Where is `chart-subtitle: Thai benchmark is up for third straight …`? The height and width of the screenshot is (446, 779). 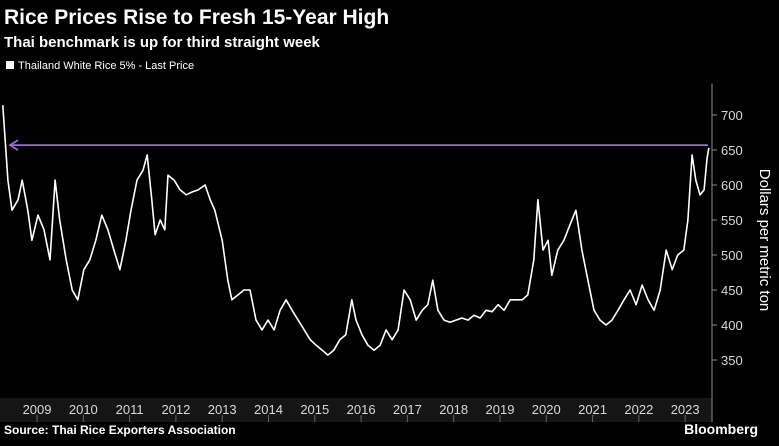
chart-subtitle: Thai benchmark is up for third straight … is located at coordinates (162, 42).